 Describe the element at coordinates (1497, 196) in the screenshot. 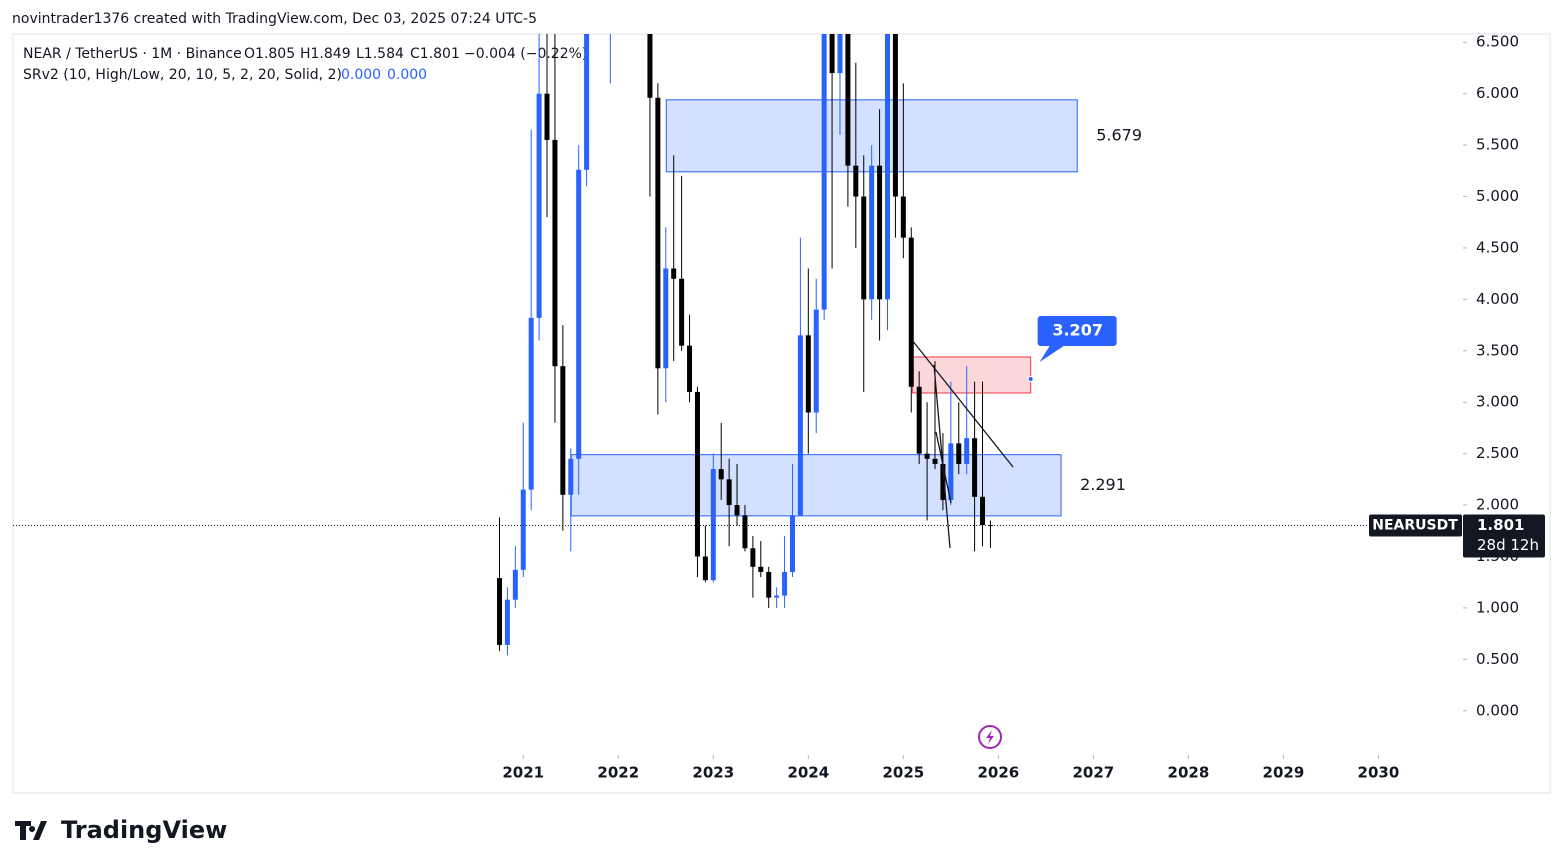

I see `y-tick-label: 5.000` at that location.